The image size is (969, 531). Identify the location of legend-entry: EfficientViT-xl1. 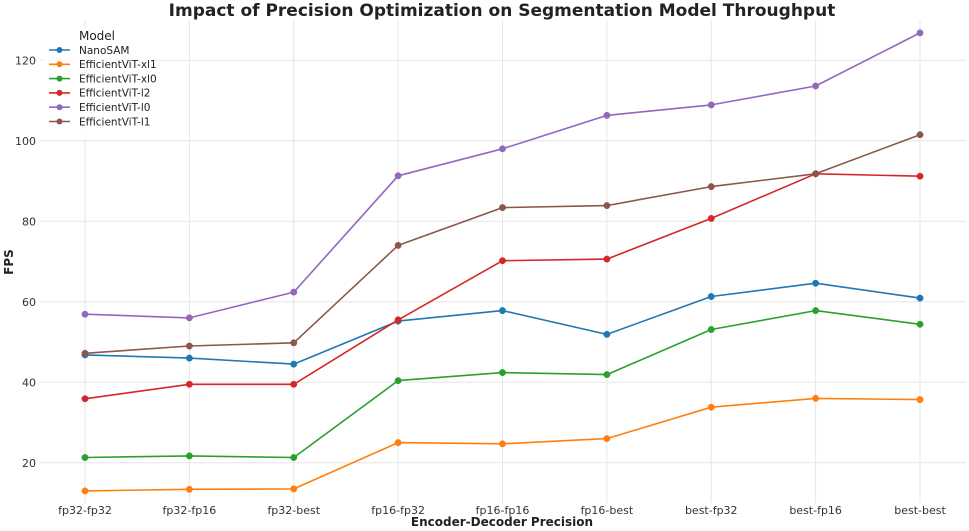
(103, 65).